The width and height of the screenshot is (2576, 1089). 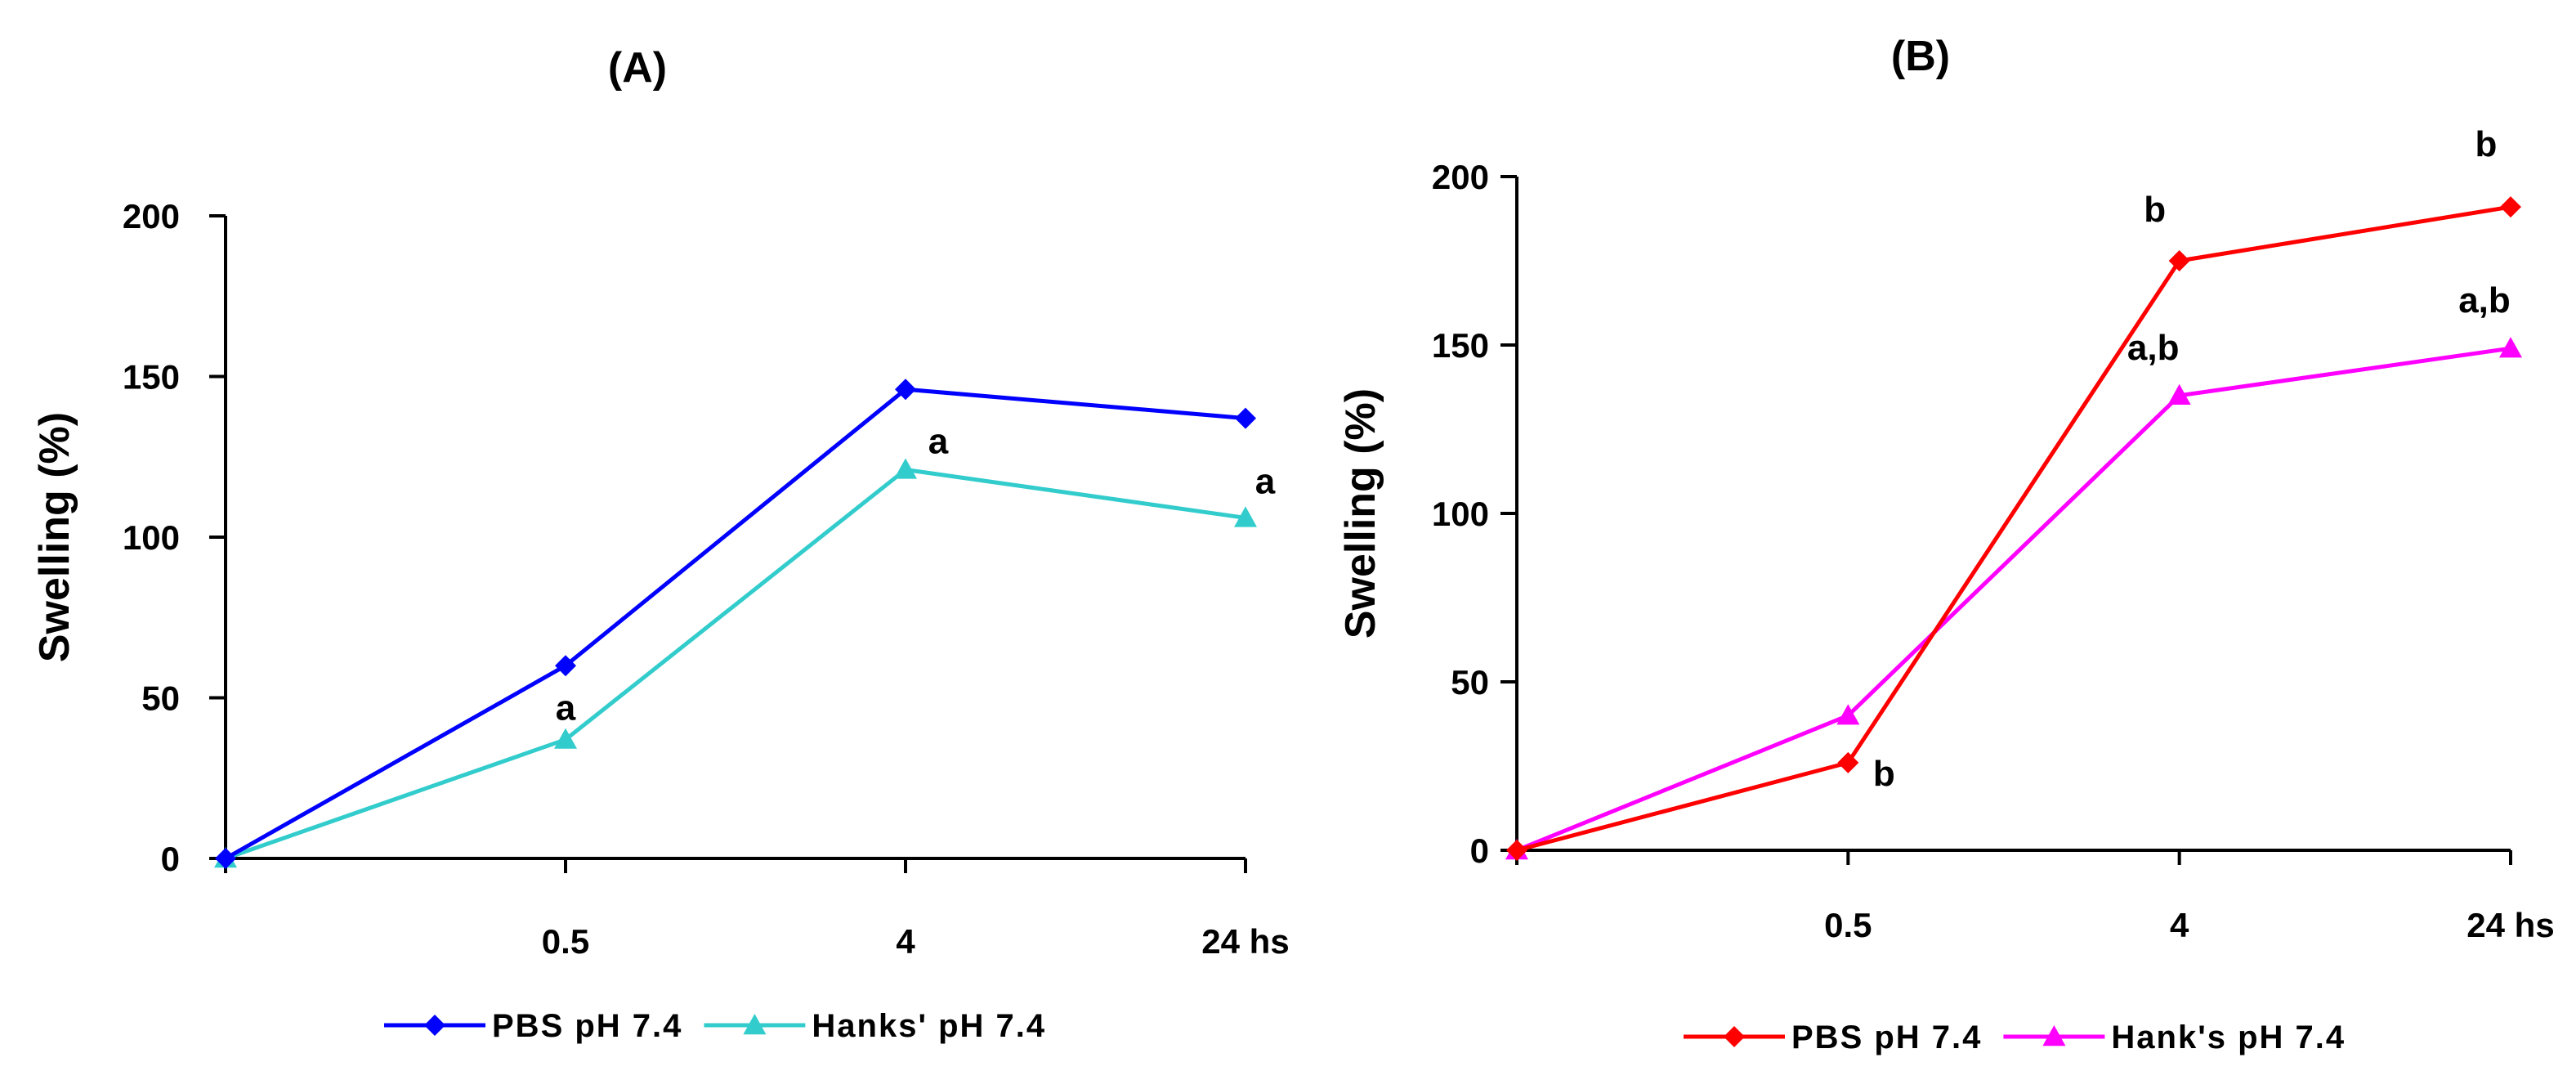 I want to click on chart-title: (A), so click(x=637, y=68).